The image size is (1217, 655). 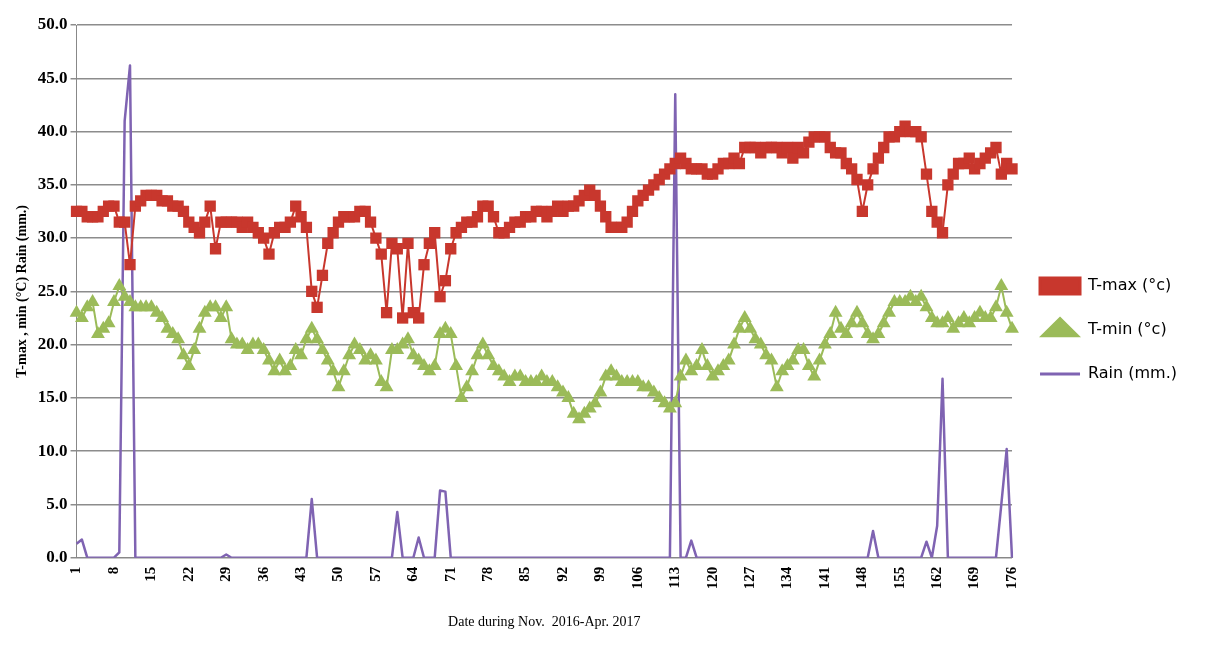 I want to click on legend-label: Rain (mm.), so click(x=1132, y=373).